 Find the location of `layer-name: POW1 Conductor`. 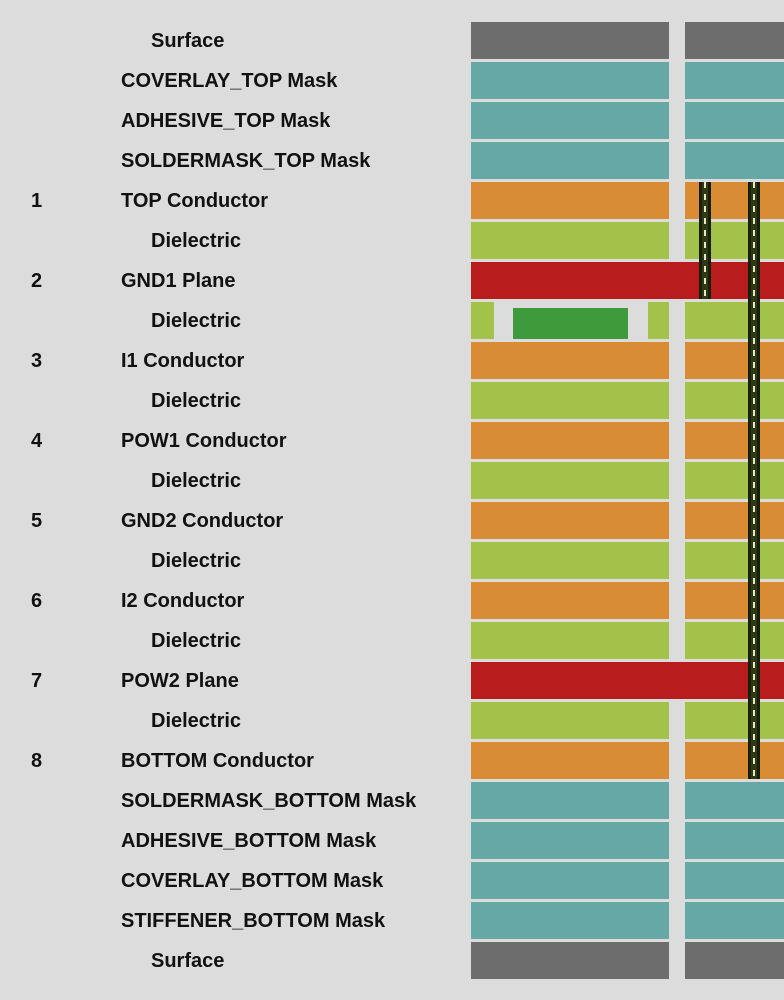

layer-name: POW1 Conductor is located at coordinates (204, 441).